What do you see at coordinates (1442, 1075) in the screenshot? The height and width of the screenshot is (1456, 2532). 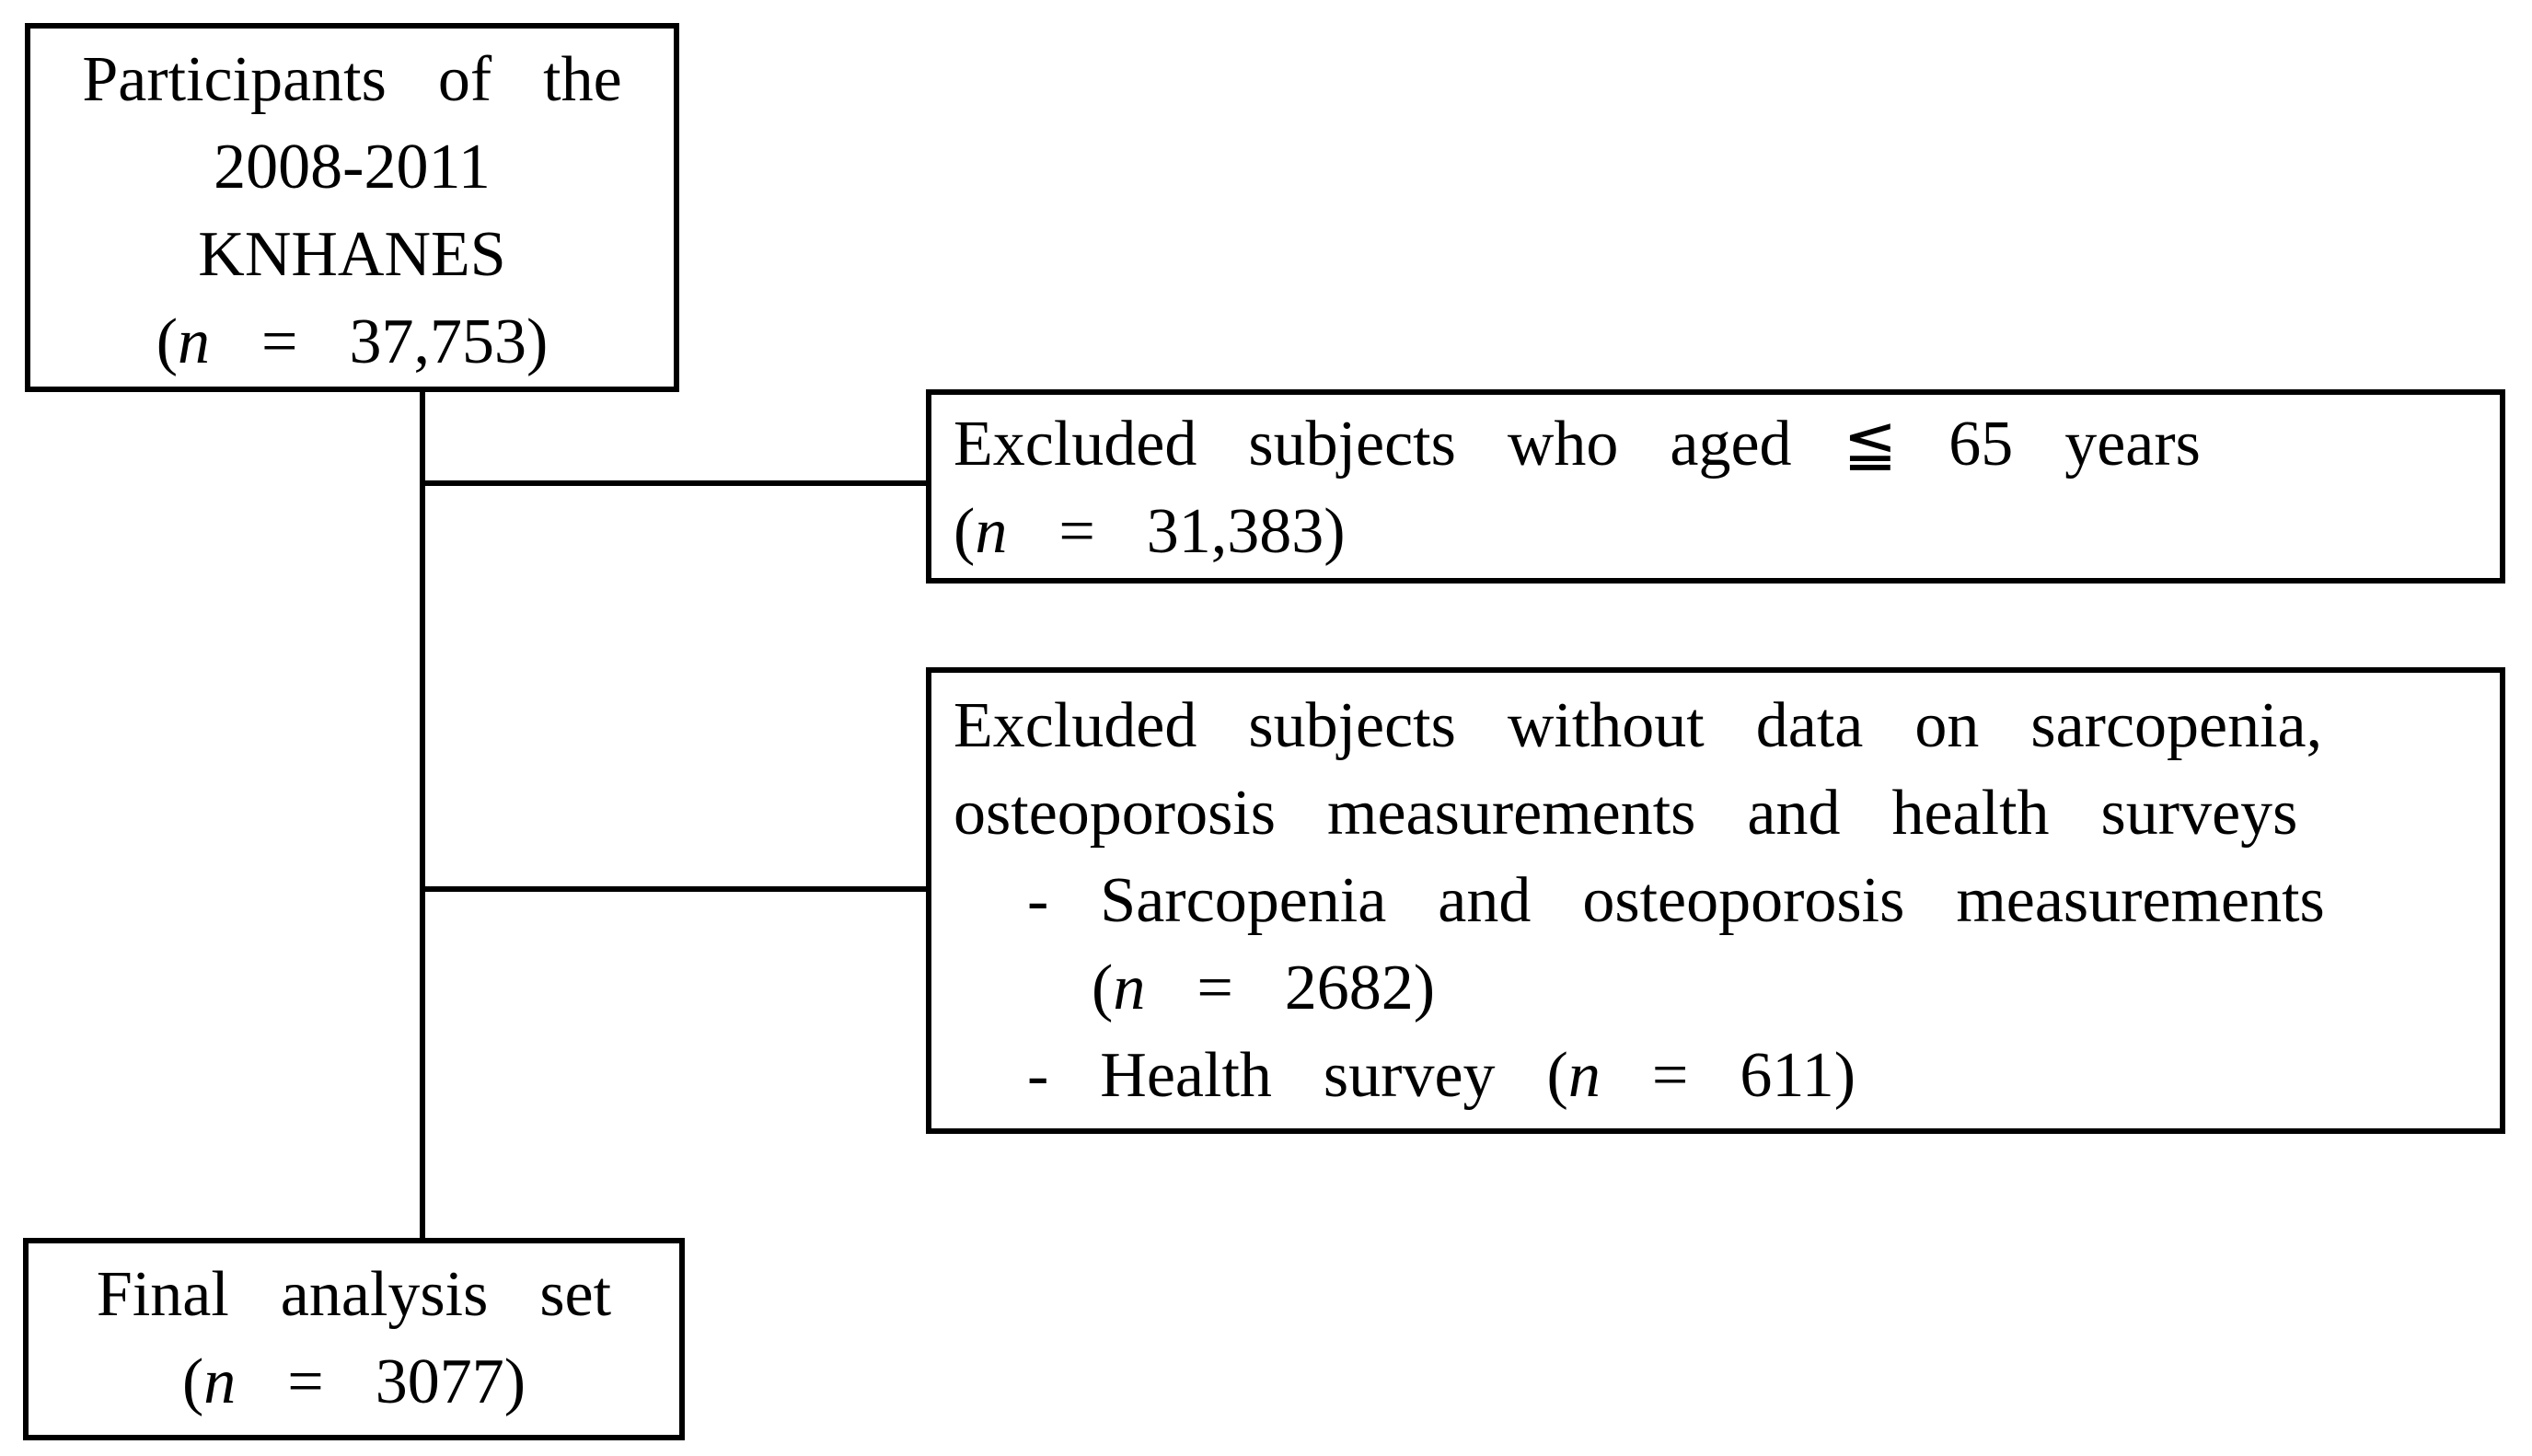 I see `excluded-data-bullet-health-survey: - Health survey (n = 611)` at bounding box center [1442, 1075].